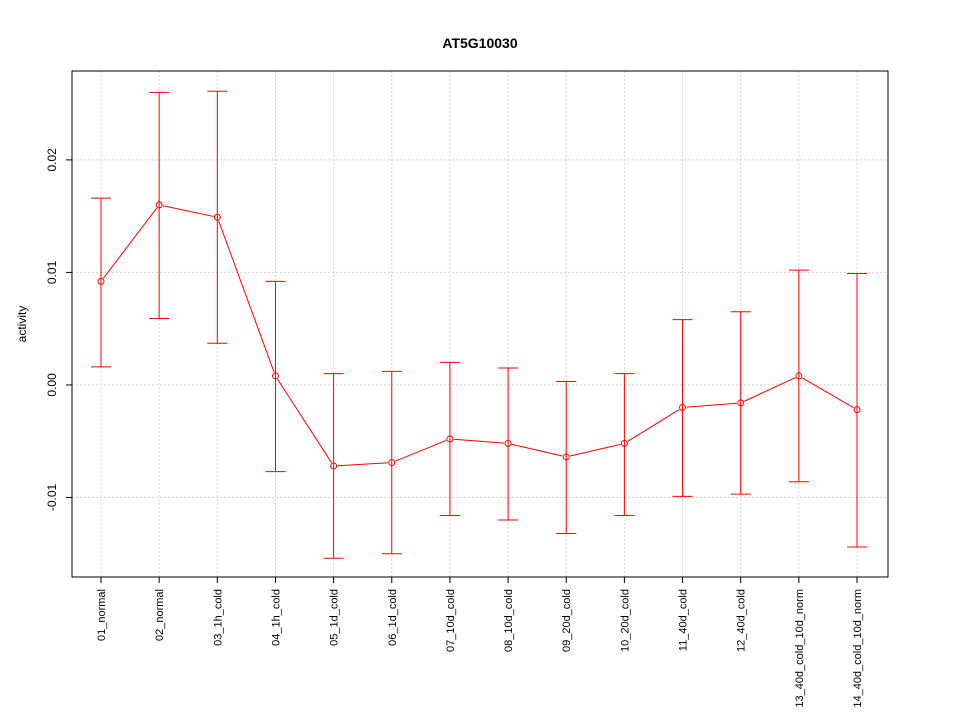  Describe the element at coordinates (52, 385) in the screenshot. I see `y-tick-label: 0.00` at that location.